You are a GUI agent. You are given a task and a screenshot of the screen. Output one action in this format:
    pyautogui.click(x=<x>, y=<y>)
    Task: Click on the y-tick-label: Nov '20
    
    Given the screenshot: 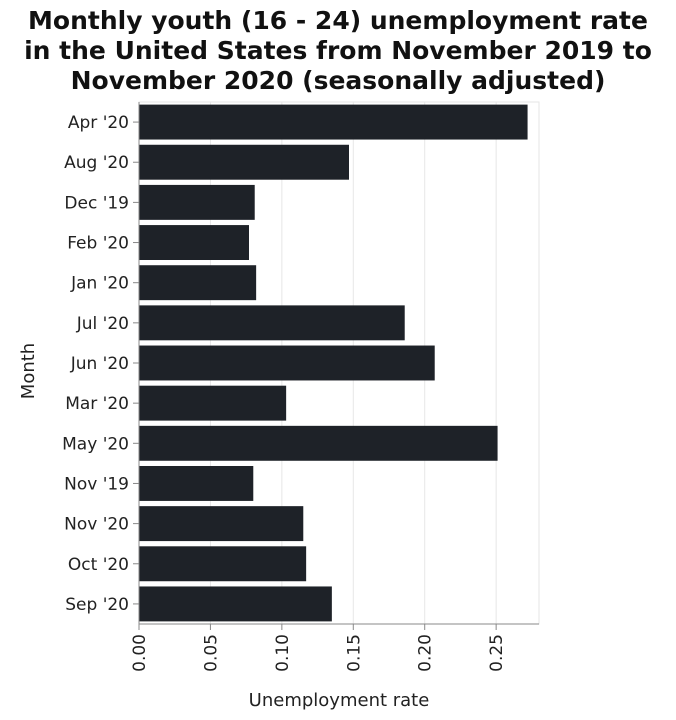 What is the action you would take?
    pyautogui.click(x=96, y=525)
    